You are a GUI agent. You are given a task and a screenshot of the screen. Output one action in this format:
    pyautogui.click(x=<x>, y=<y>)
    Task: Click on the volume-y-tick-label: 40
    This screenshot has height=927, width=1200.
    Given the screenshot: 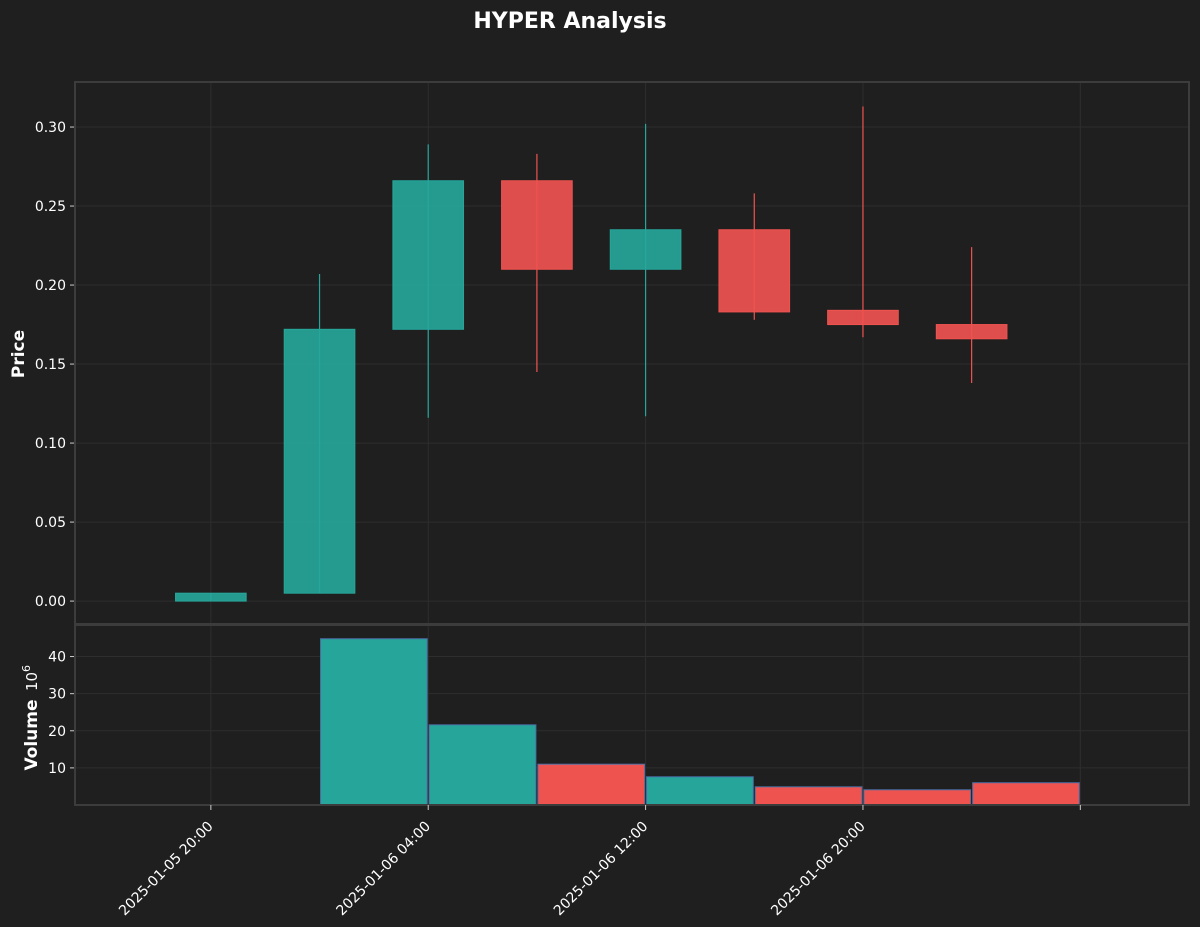 What is the action you would take?
    pyautogui.click(x=57, y=658)
    